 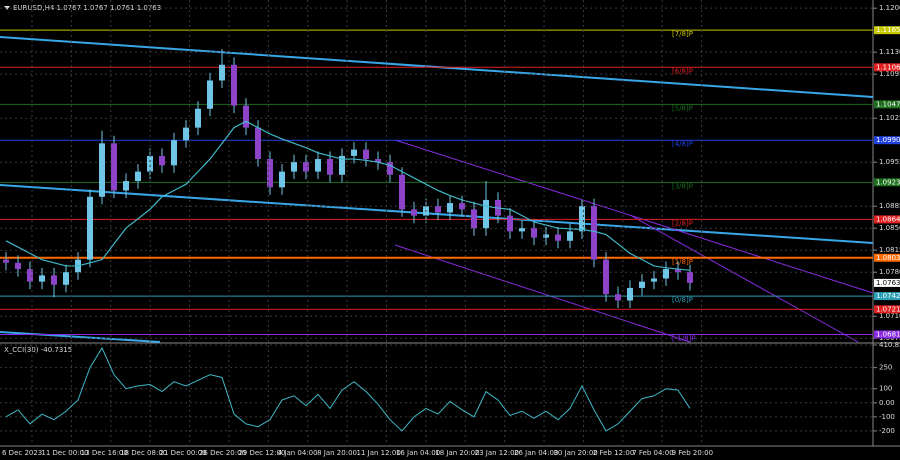 I want to click on x-tick-label: 26 Jan 04:00, so click(x=536, y=453).